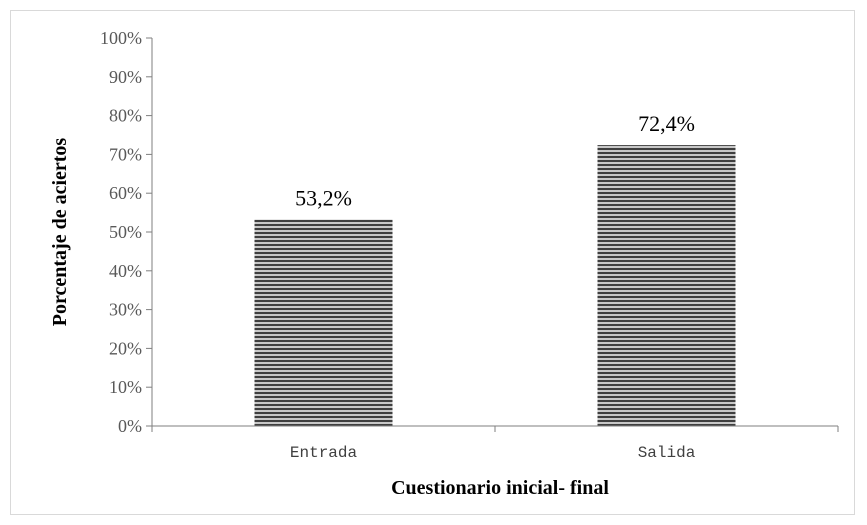 The height and width of the screenshot is (525, 867). What do you see at coordinates (125, 77) in the screenshot?
I see `y-tick-label: 90%` at bounding box center [125, 77].